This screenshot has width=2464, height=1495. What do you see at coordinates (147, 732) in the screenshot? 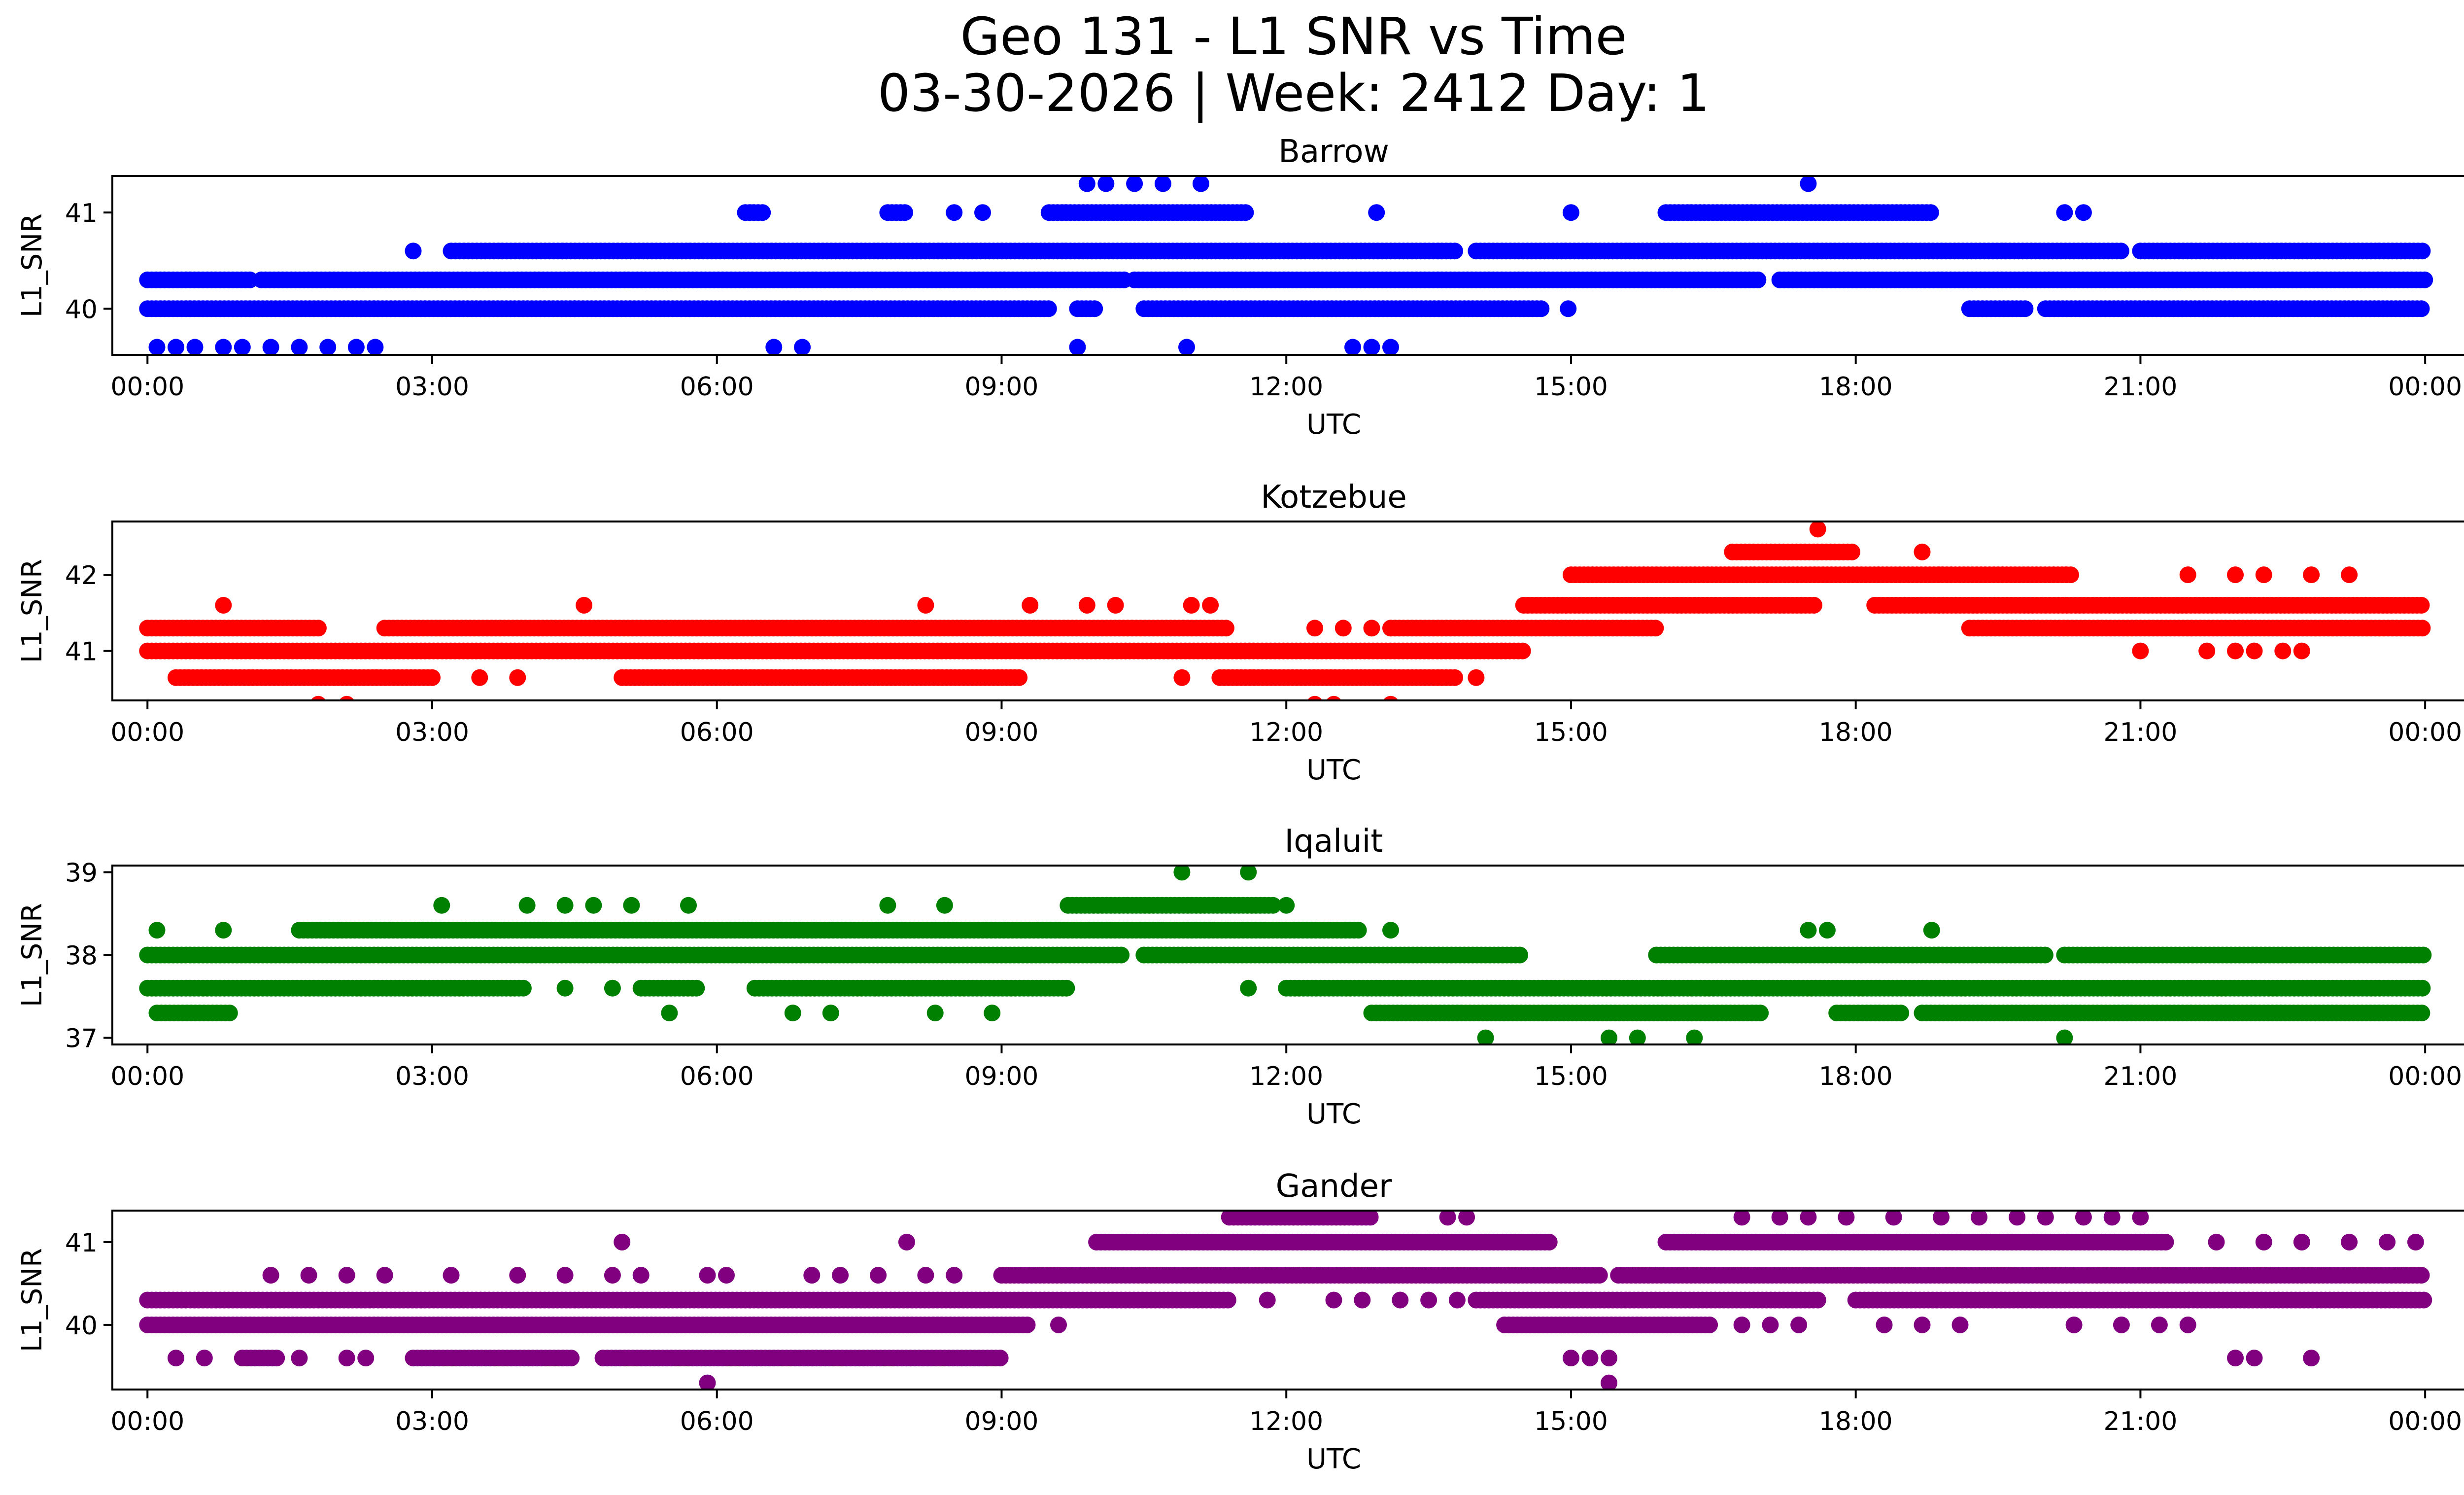
I see `x-tick-label: 00:00` at bounding box center [147, 732].